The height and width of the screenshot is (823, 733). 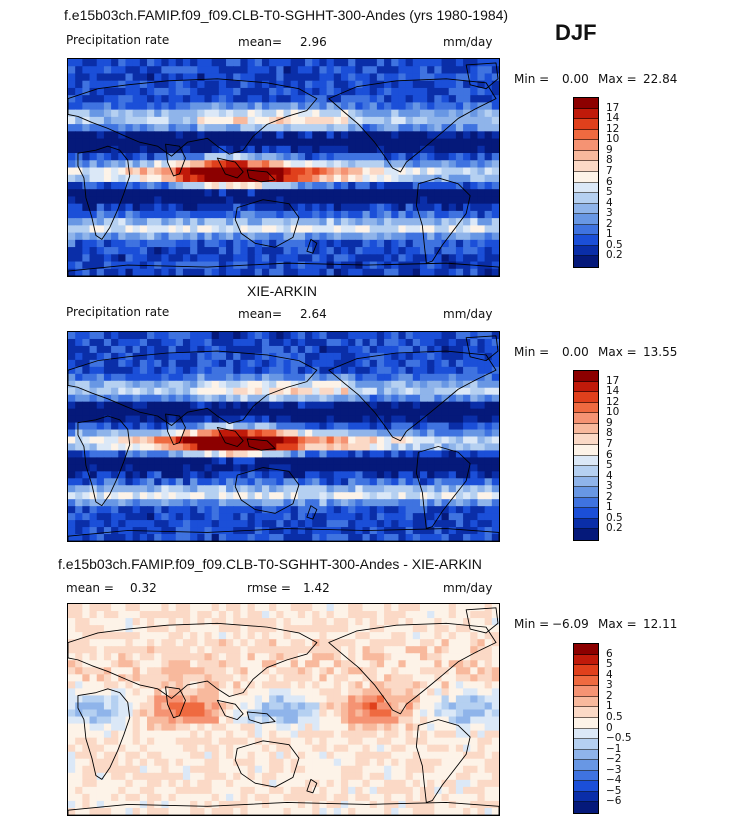 What do you see at coordinates (313, 42) in the screenshot?
I see `panel1-mean-value: 2.96` at bounding box center [313, 42].